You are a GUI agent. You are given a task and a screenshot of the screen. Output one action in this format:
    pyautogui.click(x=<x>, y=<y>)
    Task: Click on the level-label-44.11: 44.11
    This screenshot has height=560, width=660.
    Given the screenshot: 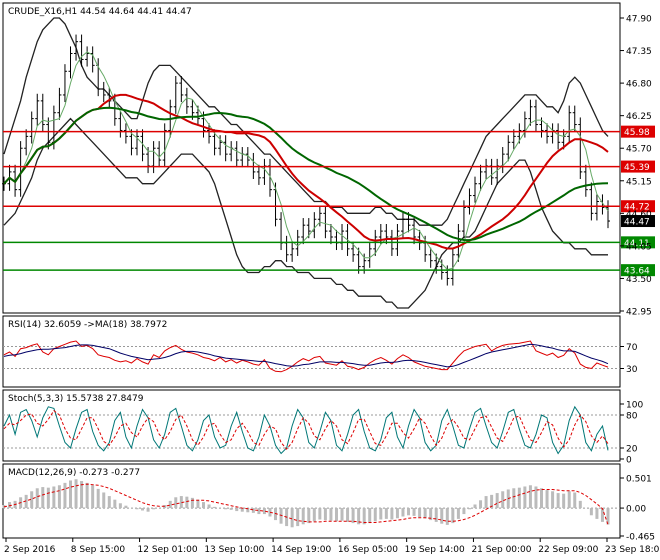 What is the action you would take?
    pyautogui.click(x=637, y=244)
    